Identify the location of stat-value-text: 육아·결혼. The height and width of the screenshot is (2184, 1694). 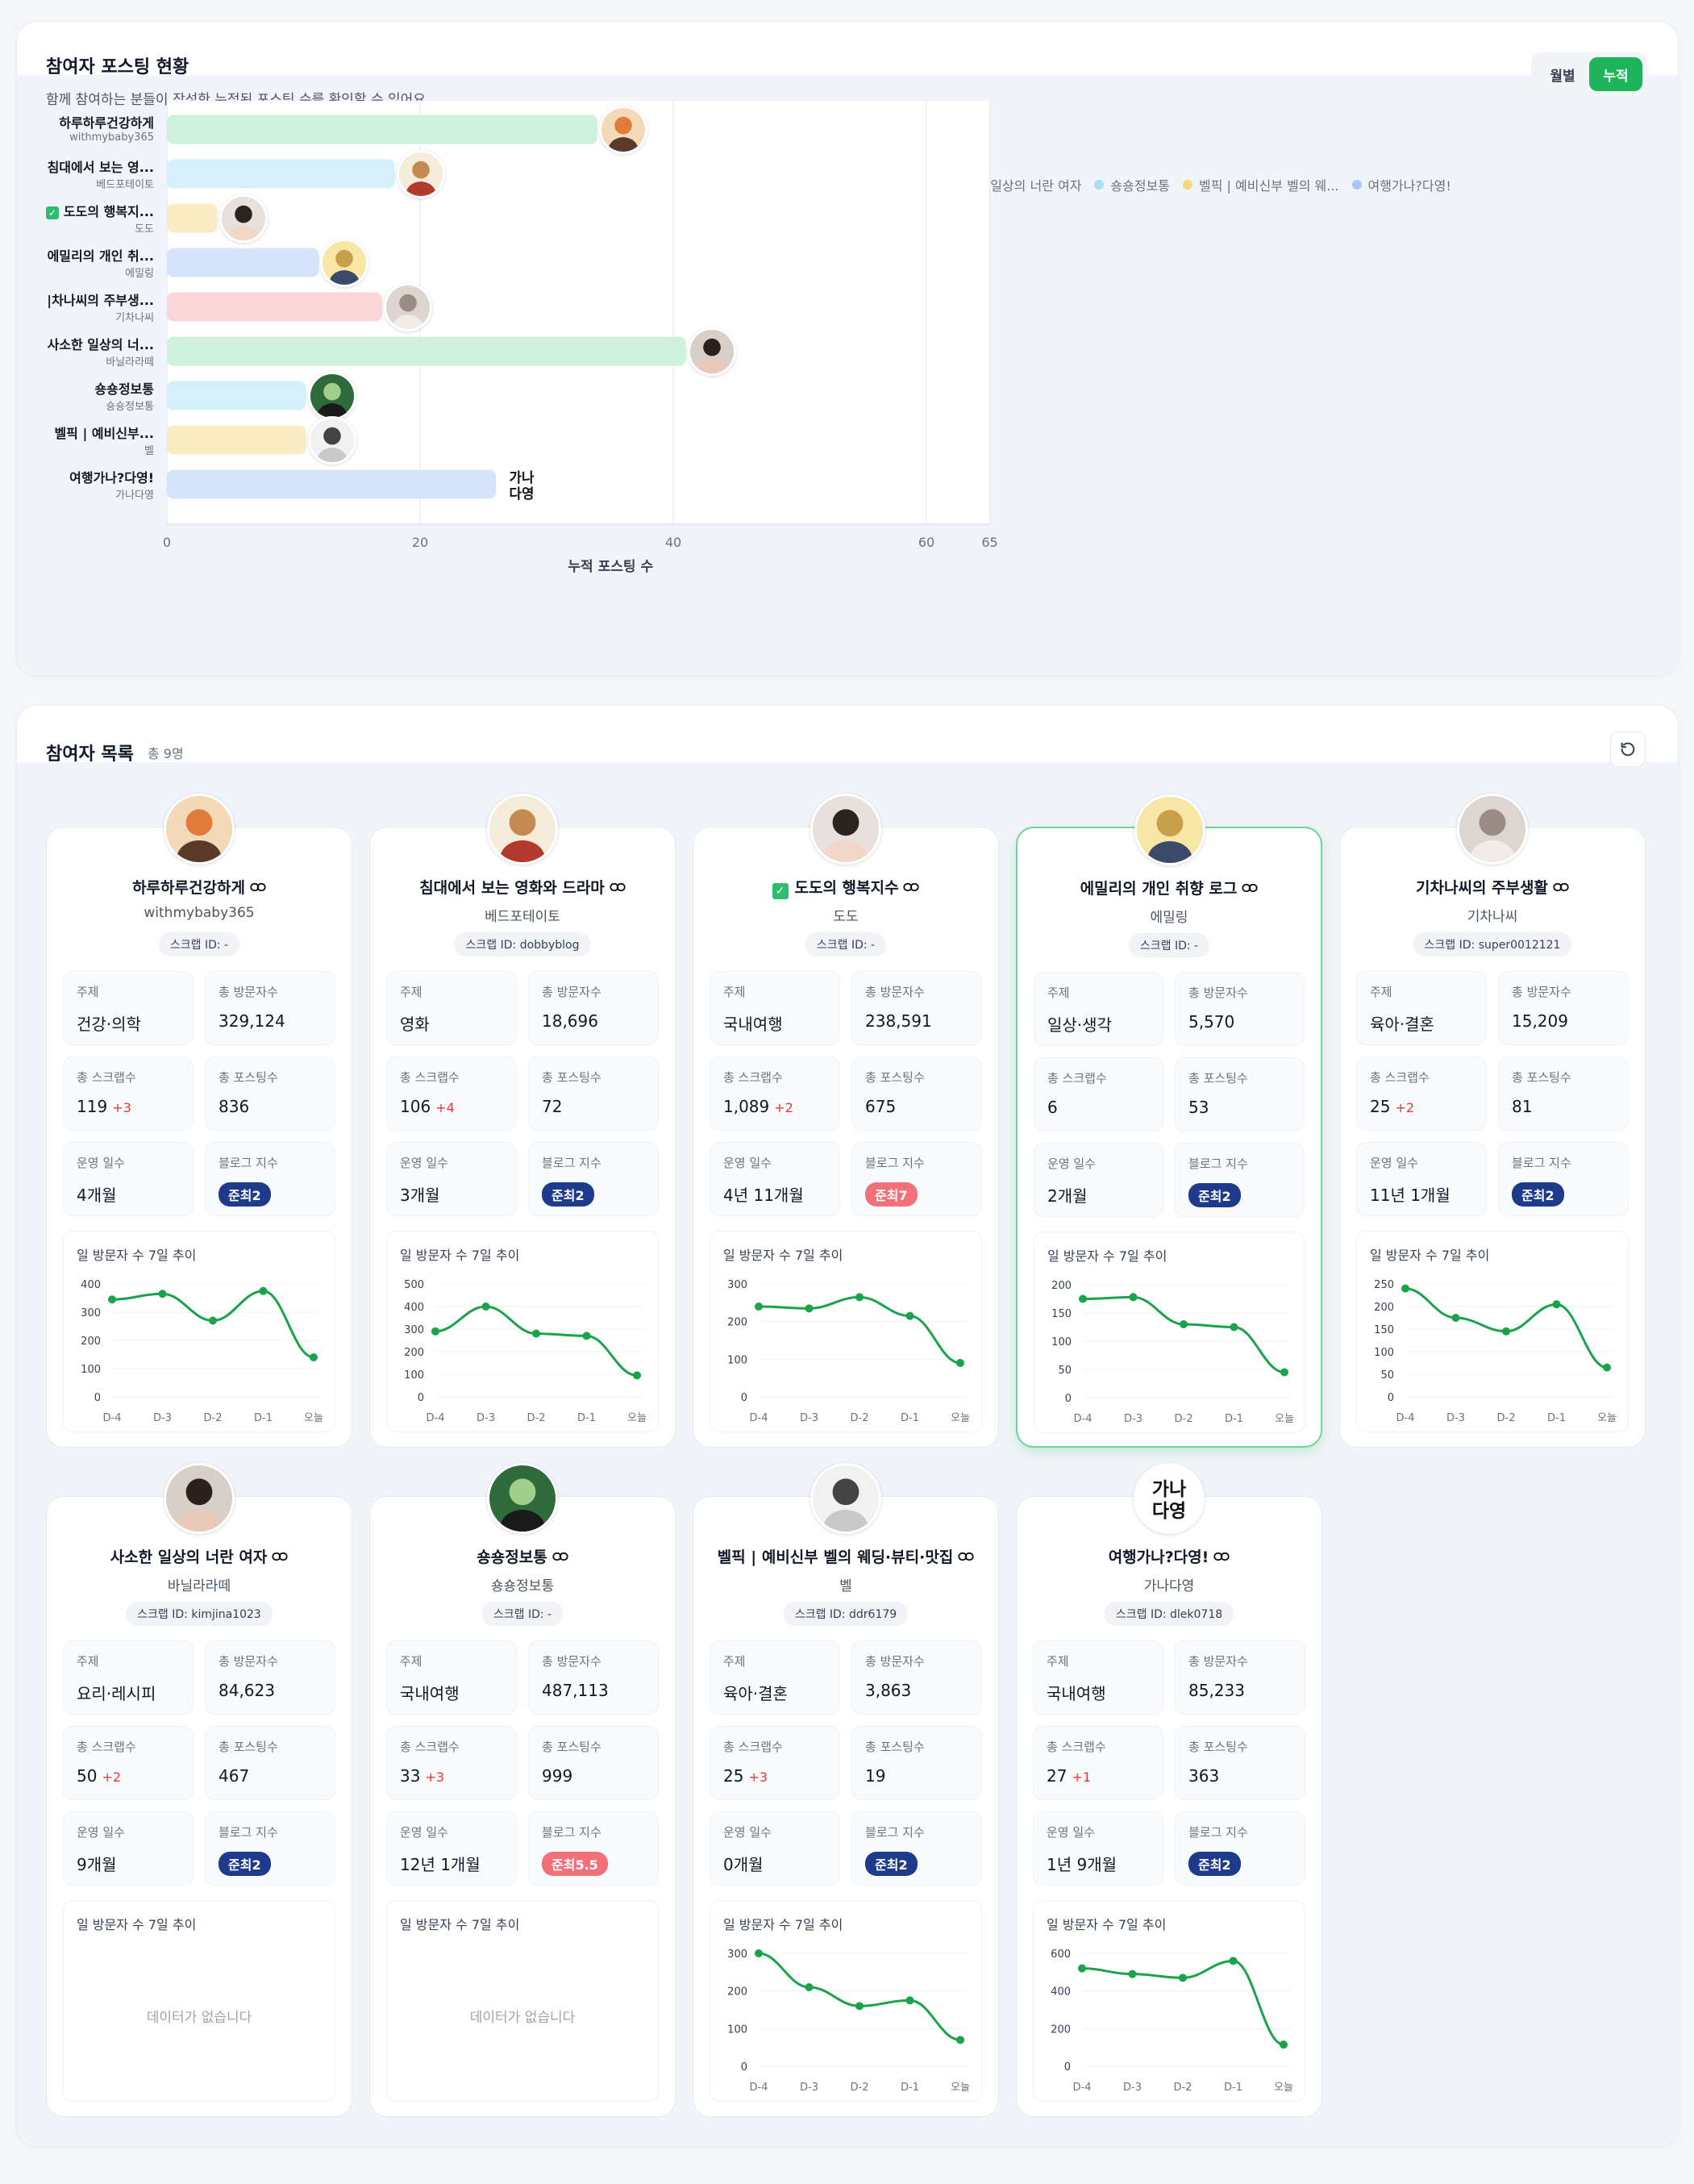
(755, 1693).